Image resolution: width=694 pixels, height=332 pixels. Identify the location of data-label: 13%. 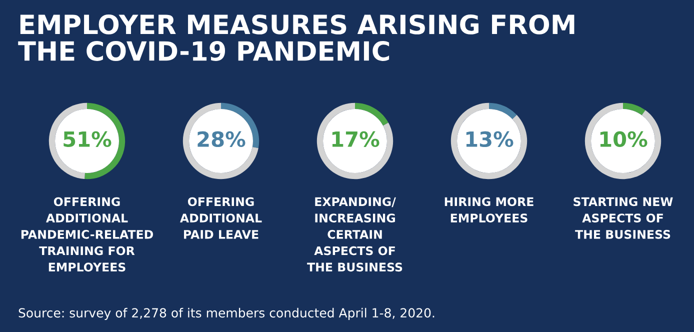
(490, 139).